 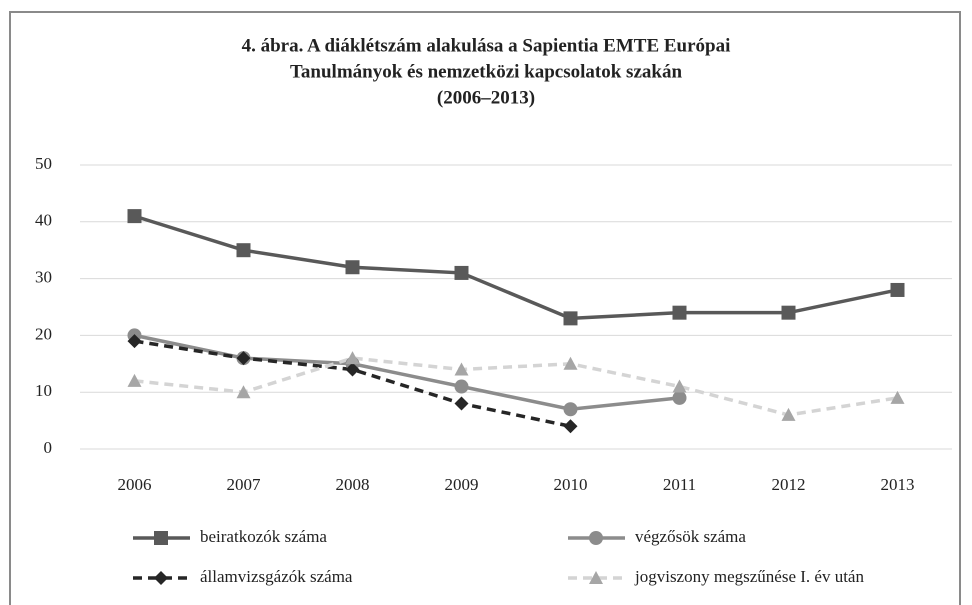 What do you see at coordinates (43, 163) in the screenshot?
I see `y-tick-label: 50` at bounding box center [43, 163].